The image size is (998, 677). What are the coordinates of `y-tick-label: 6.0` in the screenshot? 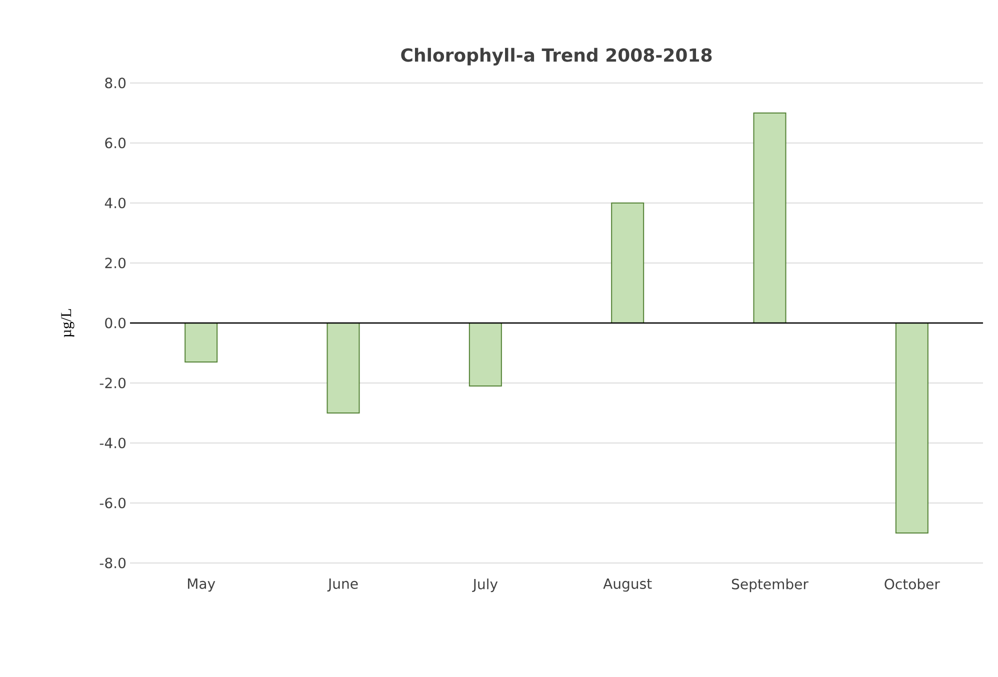 It's located at (115, 143).